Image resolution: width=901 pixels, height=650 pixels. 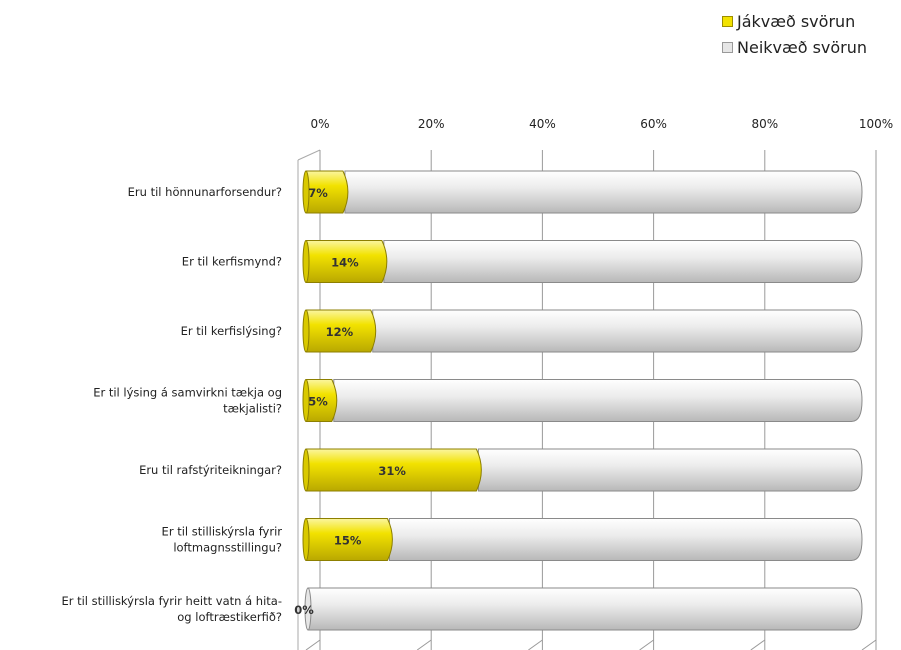 What do you see at coordinates (727, 47) in the screenshot?
I see `legend-swatch-negative` at bounding box center [727, 47].